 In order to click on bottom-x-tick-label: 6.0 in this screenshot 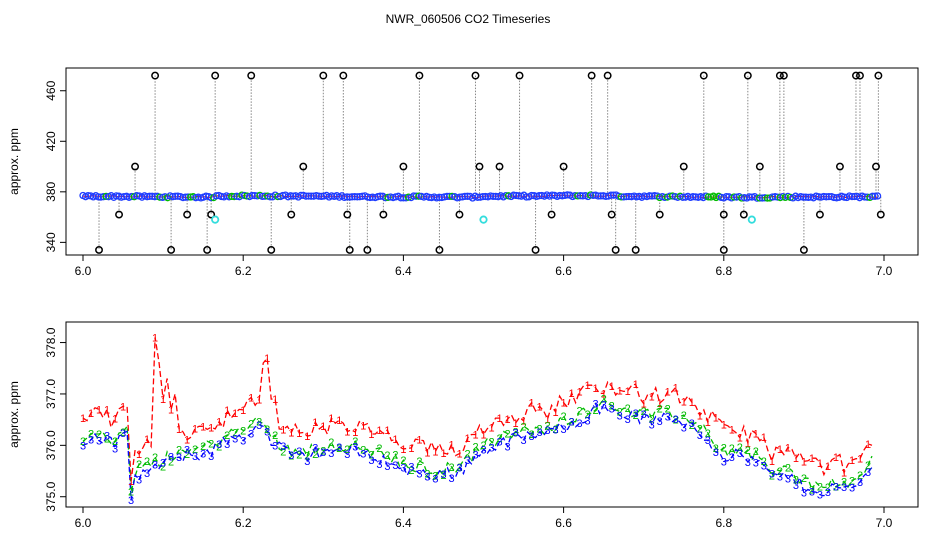, I will do `click(83, 523)`.